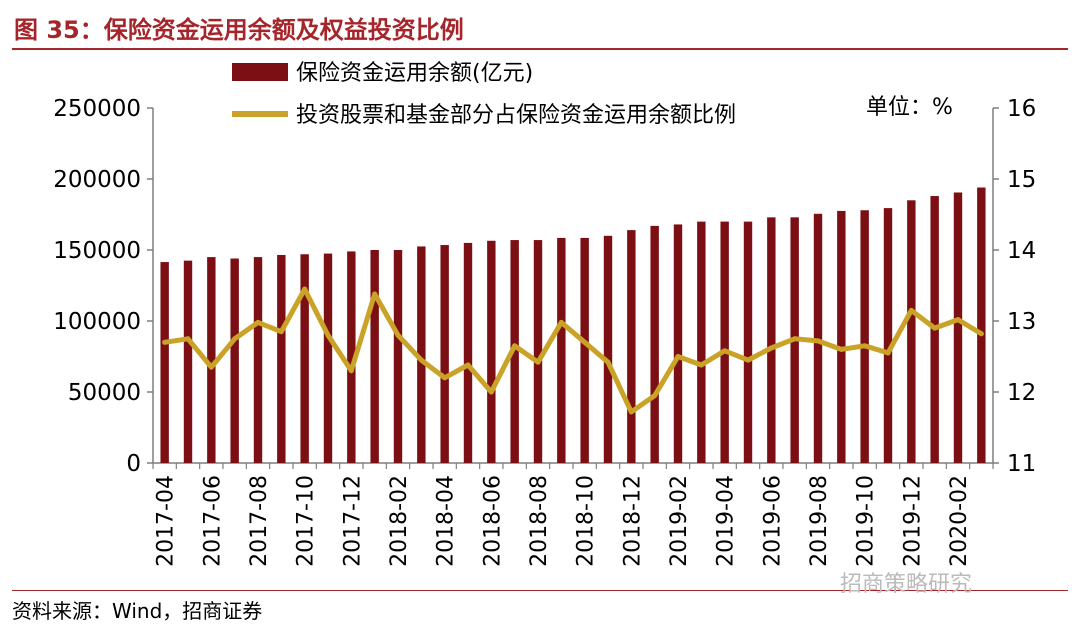 The width and height of the screenshot is (1080, 631). I want to click on right-tick-label: 14, so click(1021, 251).